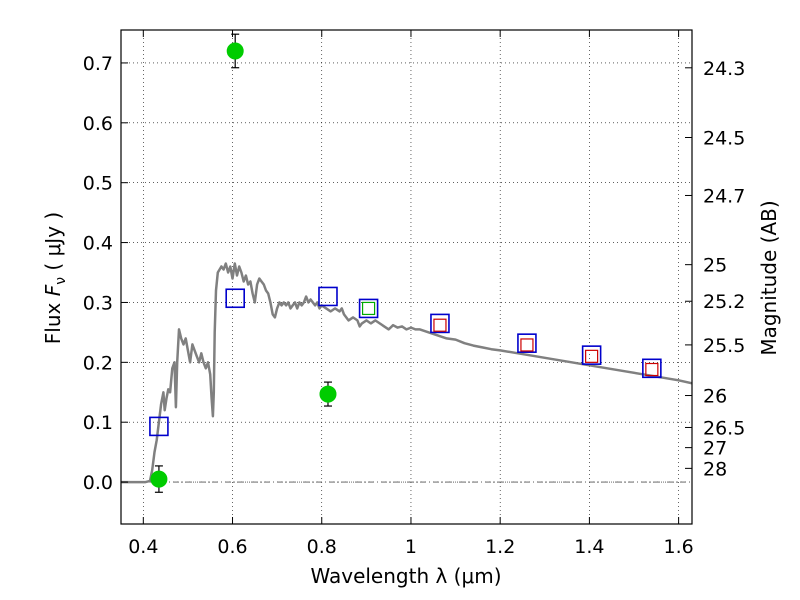  Describe the element at coordinates (715, 469) in the screenshot. I see `mag-tick-label: 28` at that location.